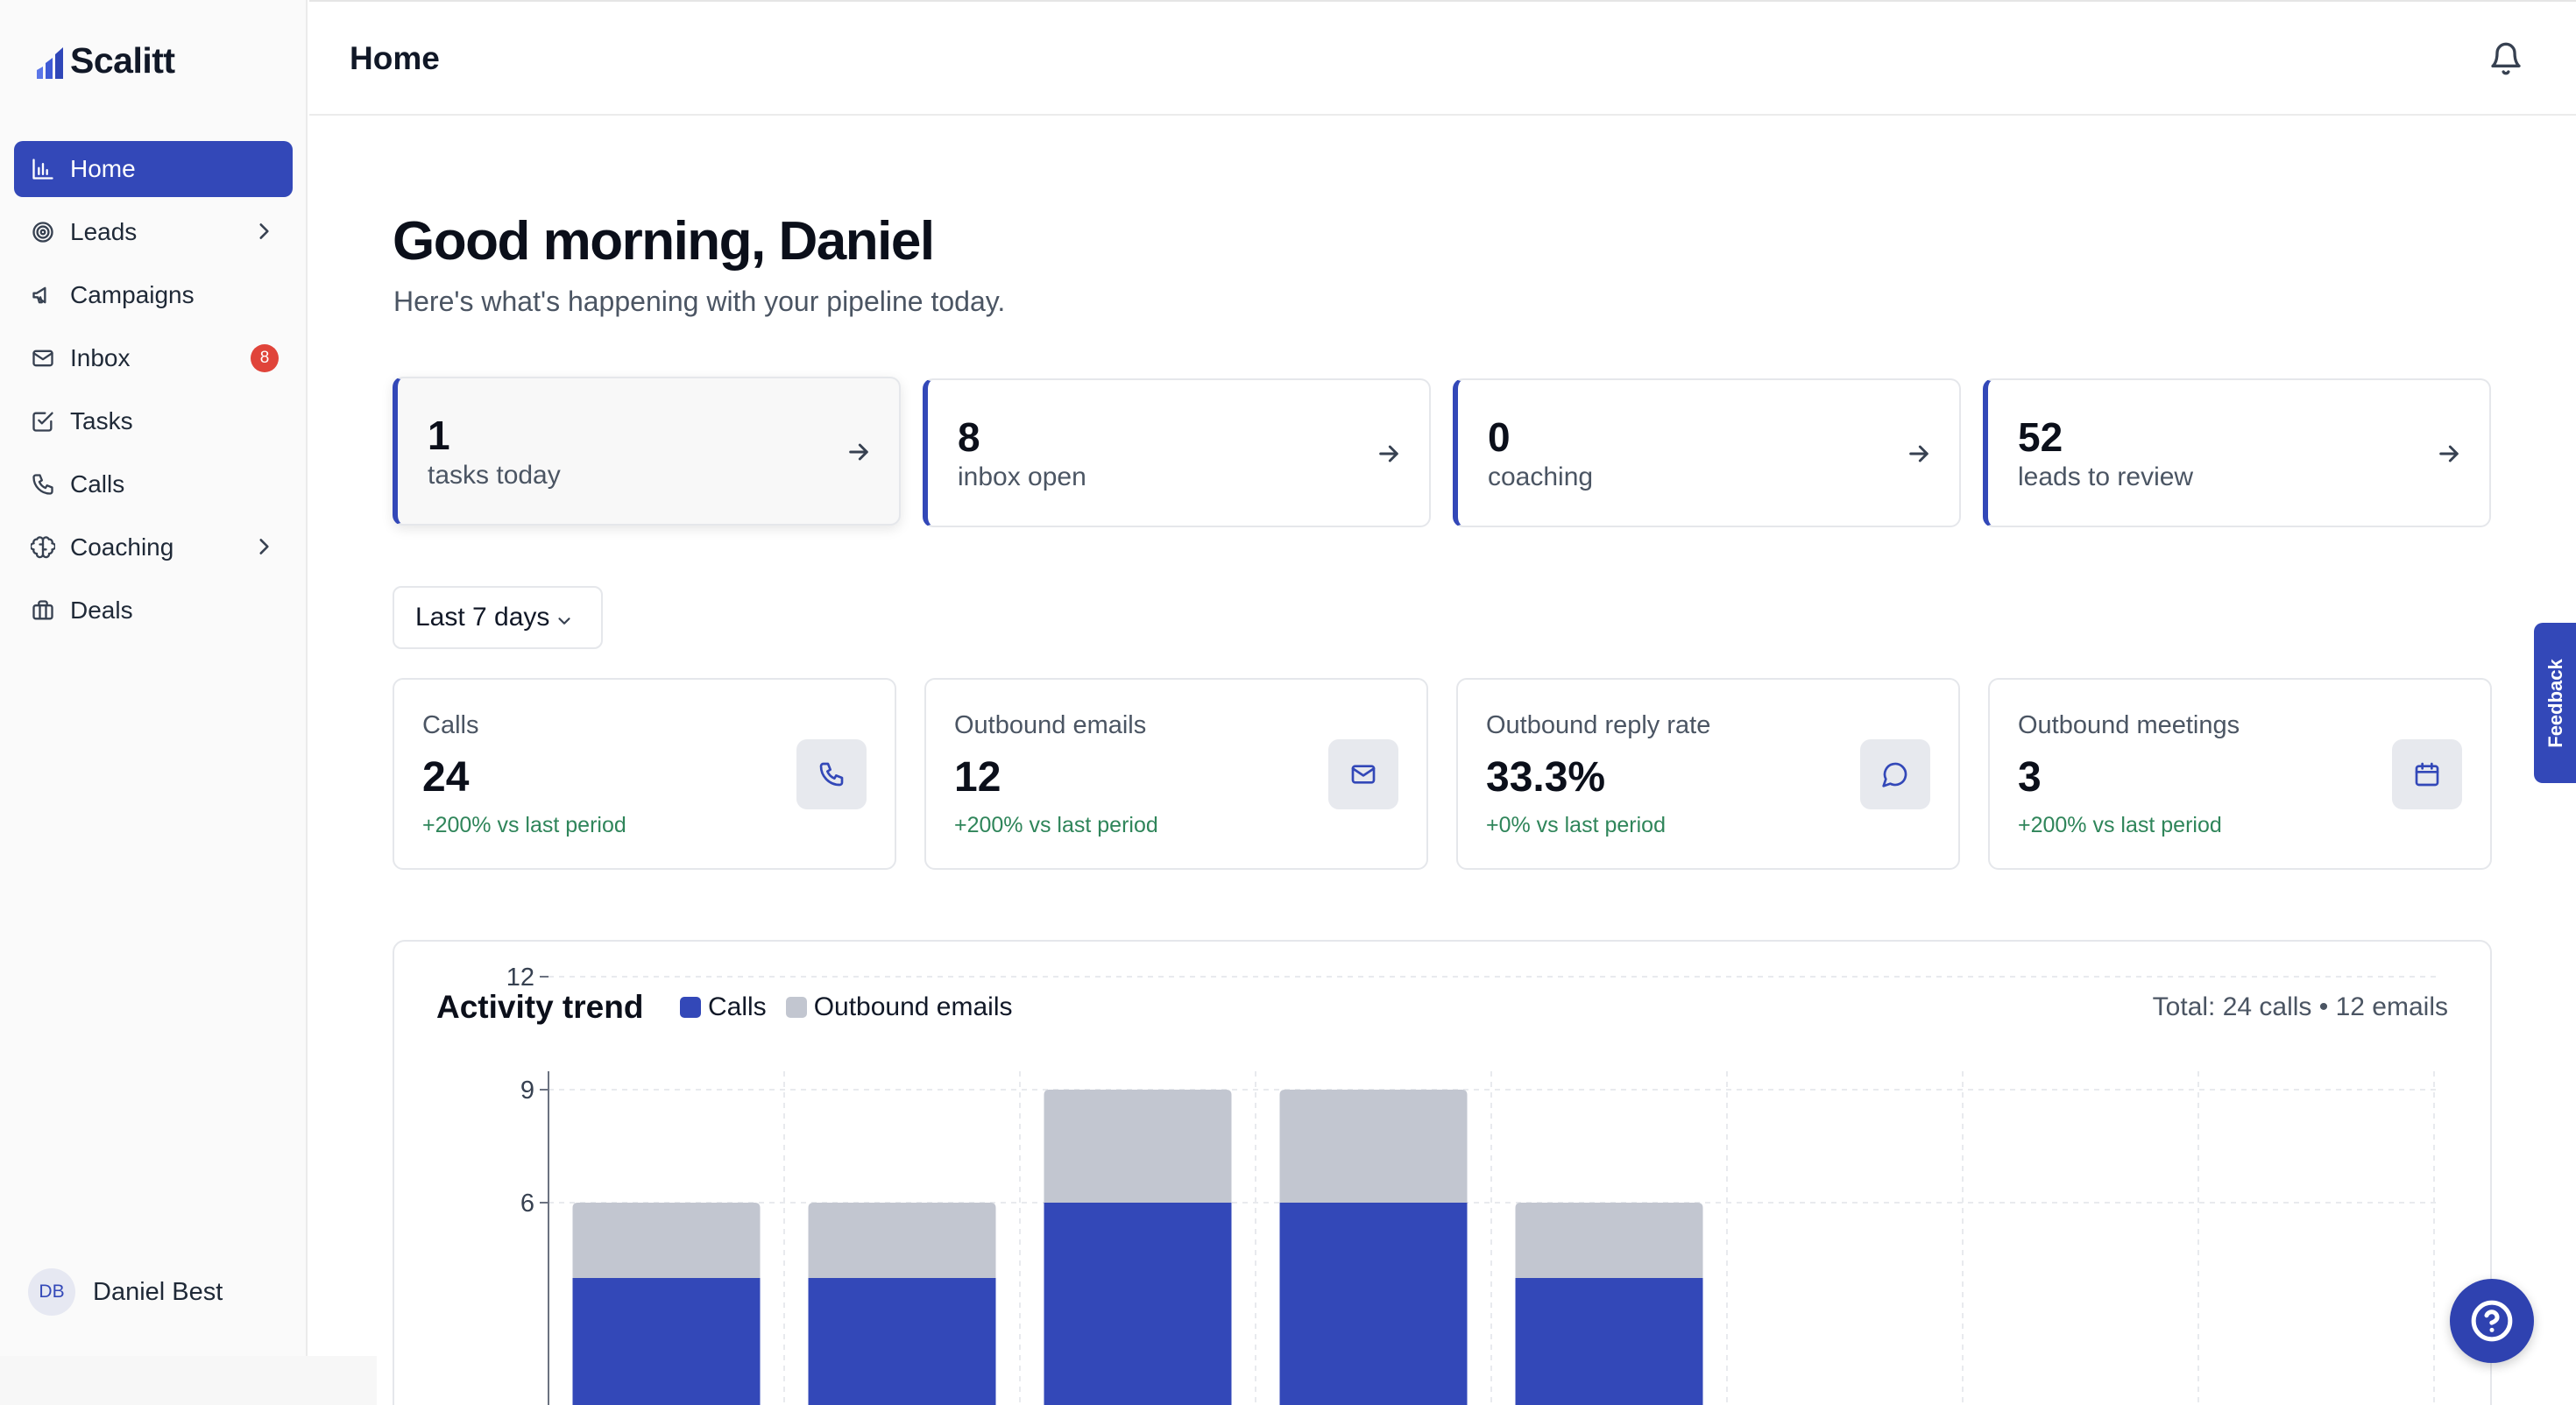 This screenshot has height=1405, width=2576. I want to click on quick-card-value: 52, so click(2040, 437).